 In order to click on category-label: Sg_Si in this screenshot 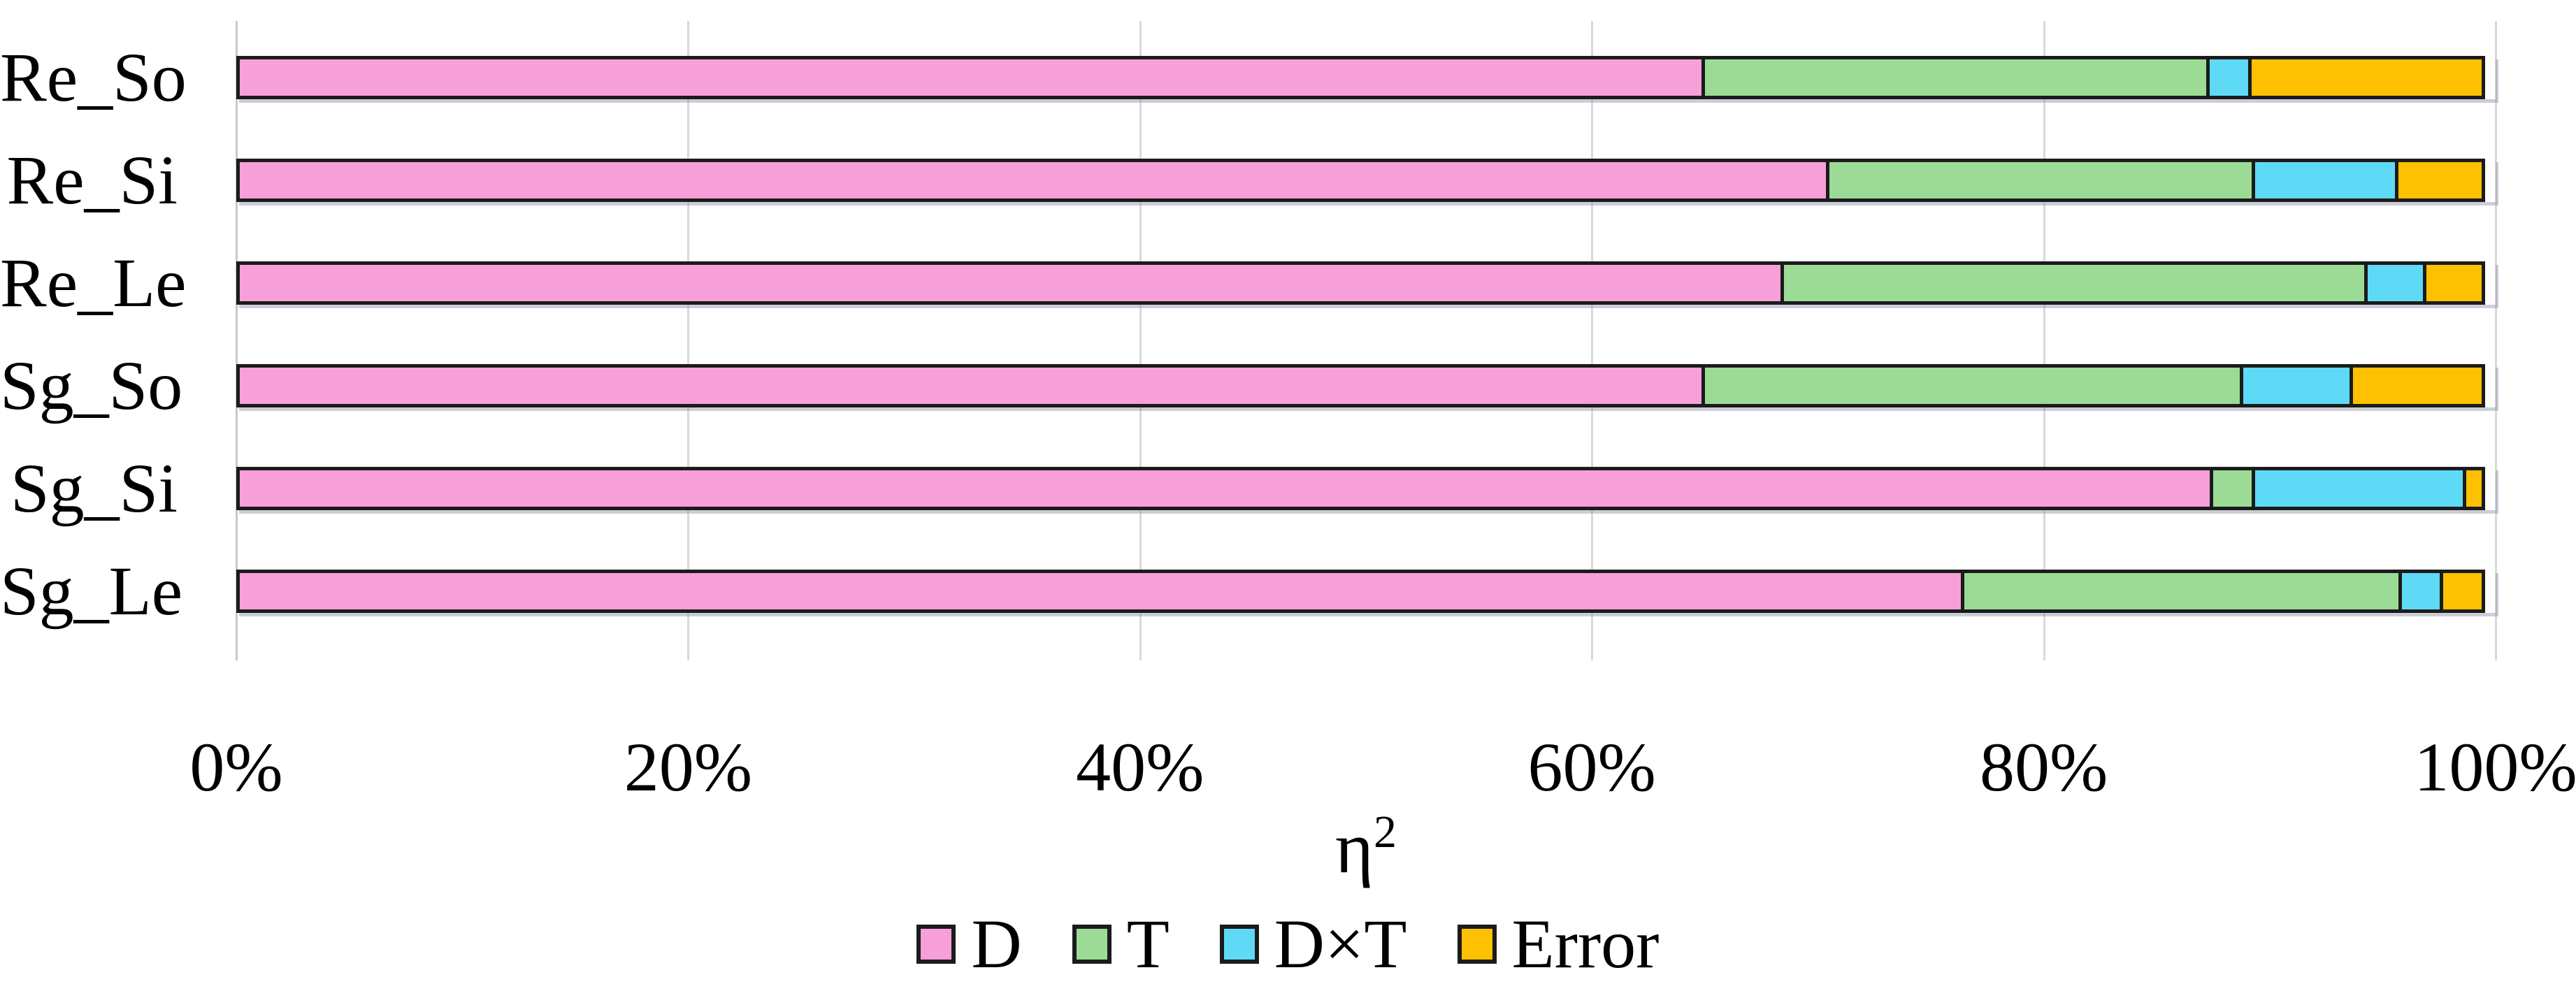, I will do `click(94, 488)`.